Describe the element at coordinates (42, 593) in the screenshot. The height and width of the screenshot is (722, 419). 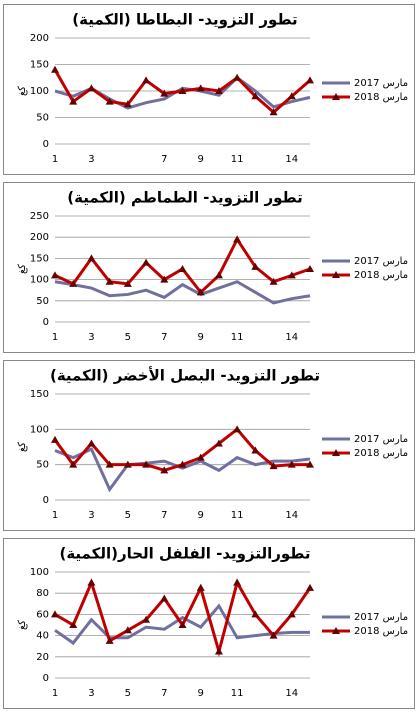
I see `y-tick-label: 80` at that location.